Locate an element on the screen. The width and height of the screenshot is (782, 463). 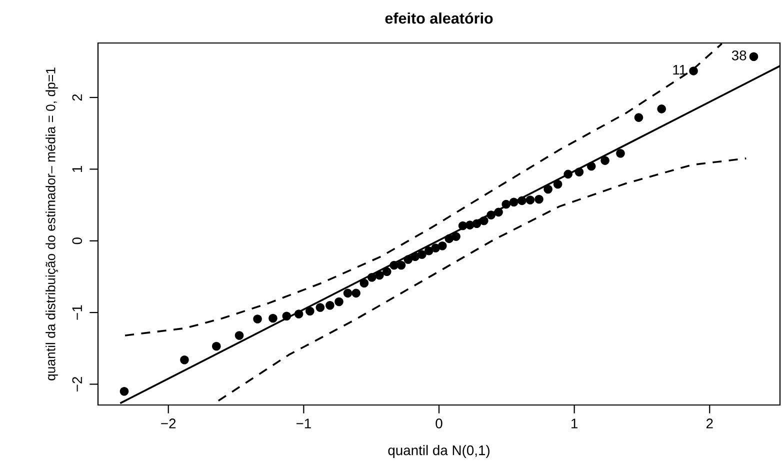
x-tick-label: −2 is located at coordinates (168, 423).